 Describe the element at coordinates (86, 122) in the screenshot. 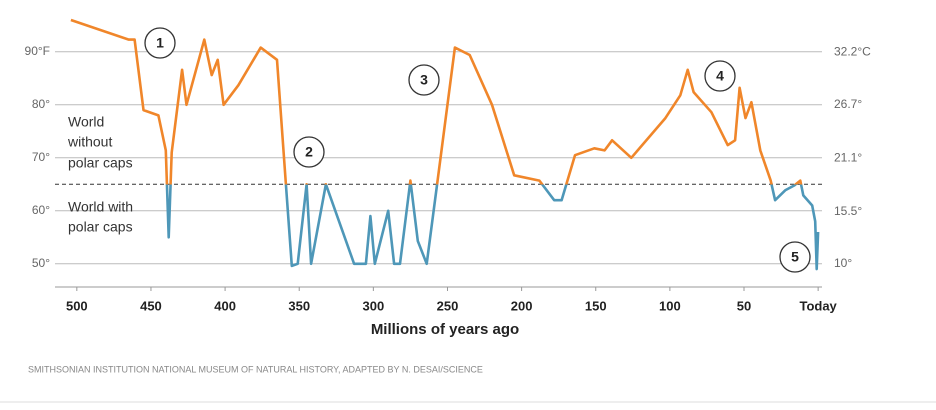

I see `region-label: World` at that location.